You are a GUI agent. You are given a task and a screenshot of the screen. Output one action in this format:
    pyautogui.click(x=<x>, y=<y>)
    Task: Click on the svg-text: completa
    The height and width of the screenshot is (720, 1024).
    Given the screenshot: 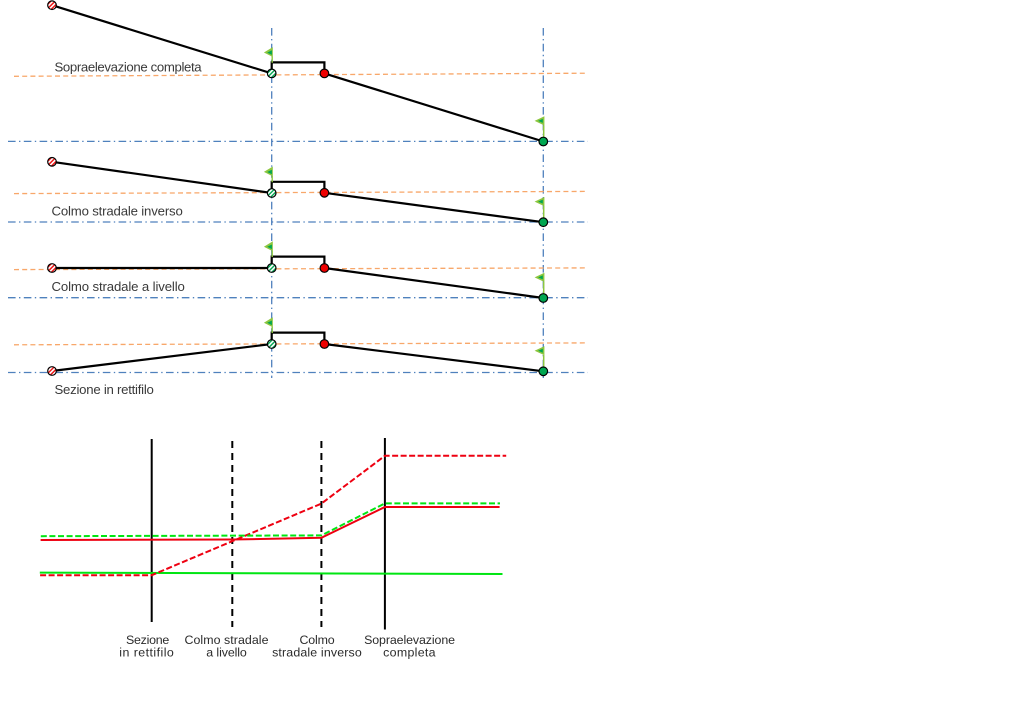 What is the action you would take?
    pyautogui.click(x=409, y=652)
    